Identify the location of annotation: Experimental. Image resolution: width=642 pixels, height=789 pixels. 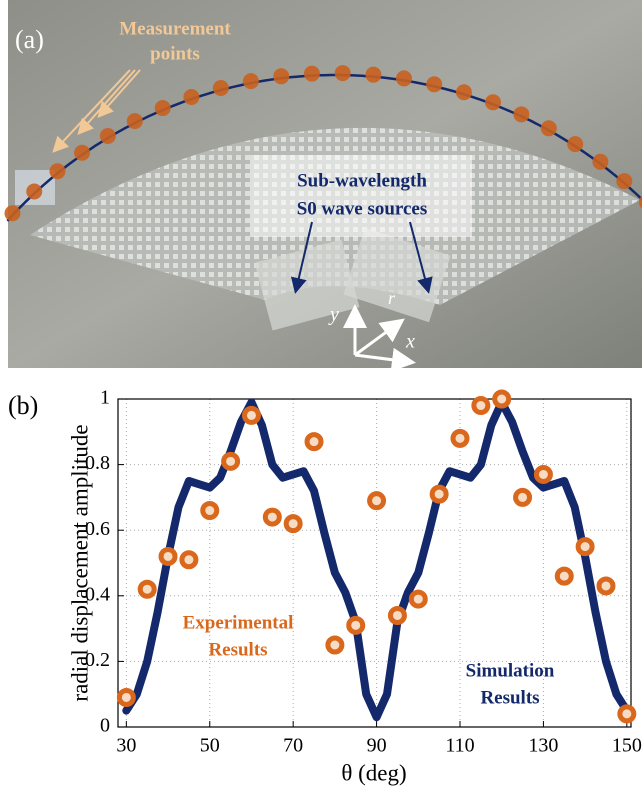
(238, 622).